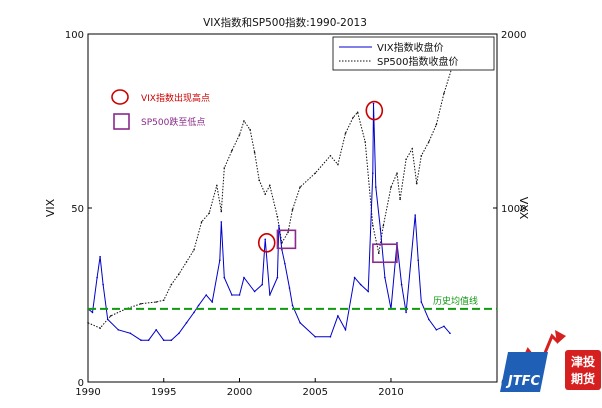  What do you see at coordinates (390, 392) in the screenshot?
I see `x-tick-label-4: 2010` at bounding box center [390, 392].